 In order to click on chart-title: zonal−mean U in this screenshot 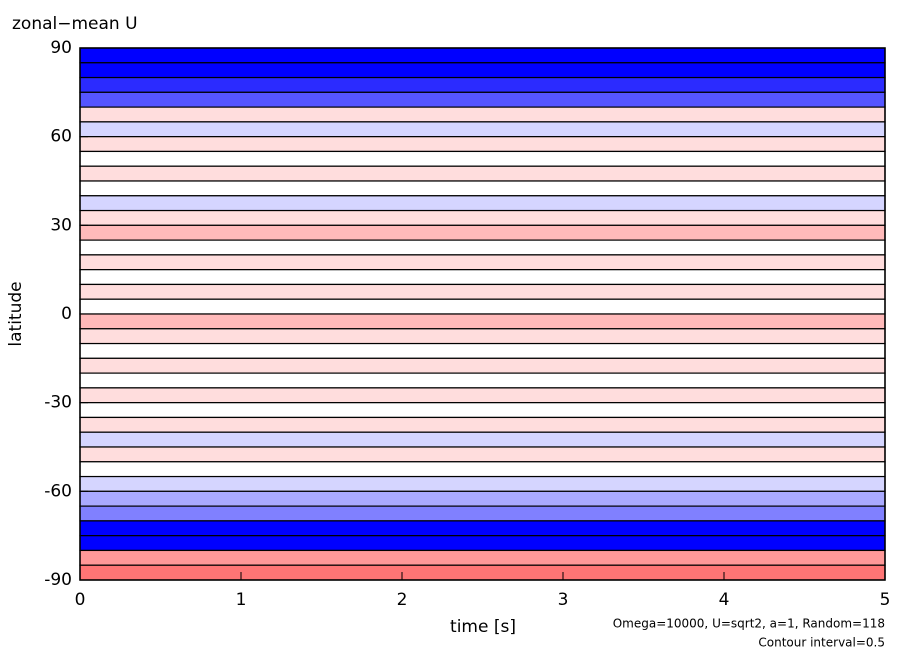, I will do `click(75, 24)`.